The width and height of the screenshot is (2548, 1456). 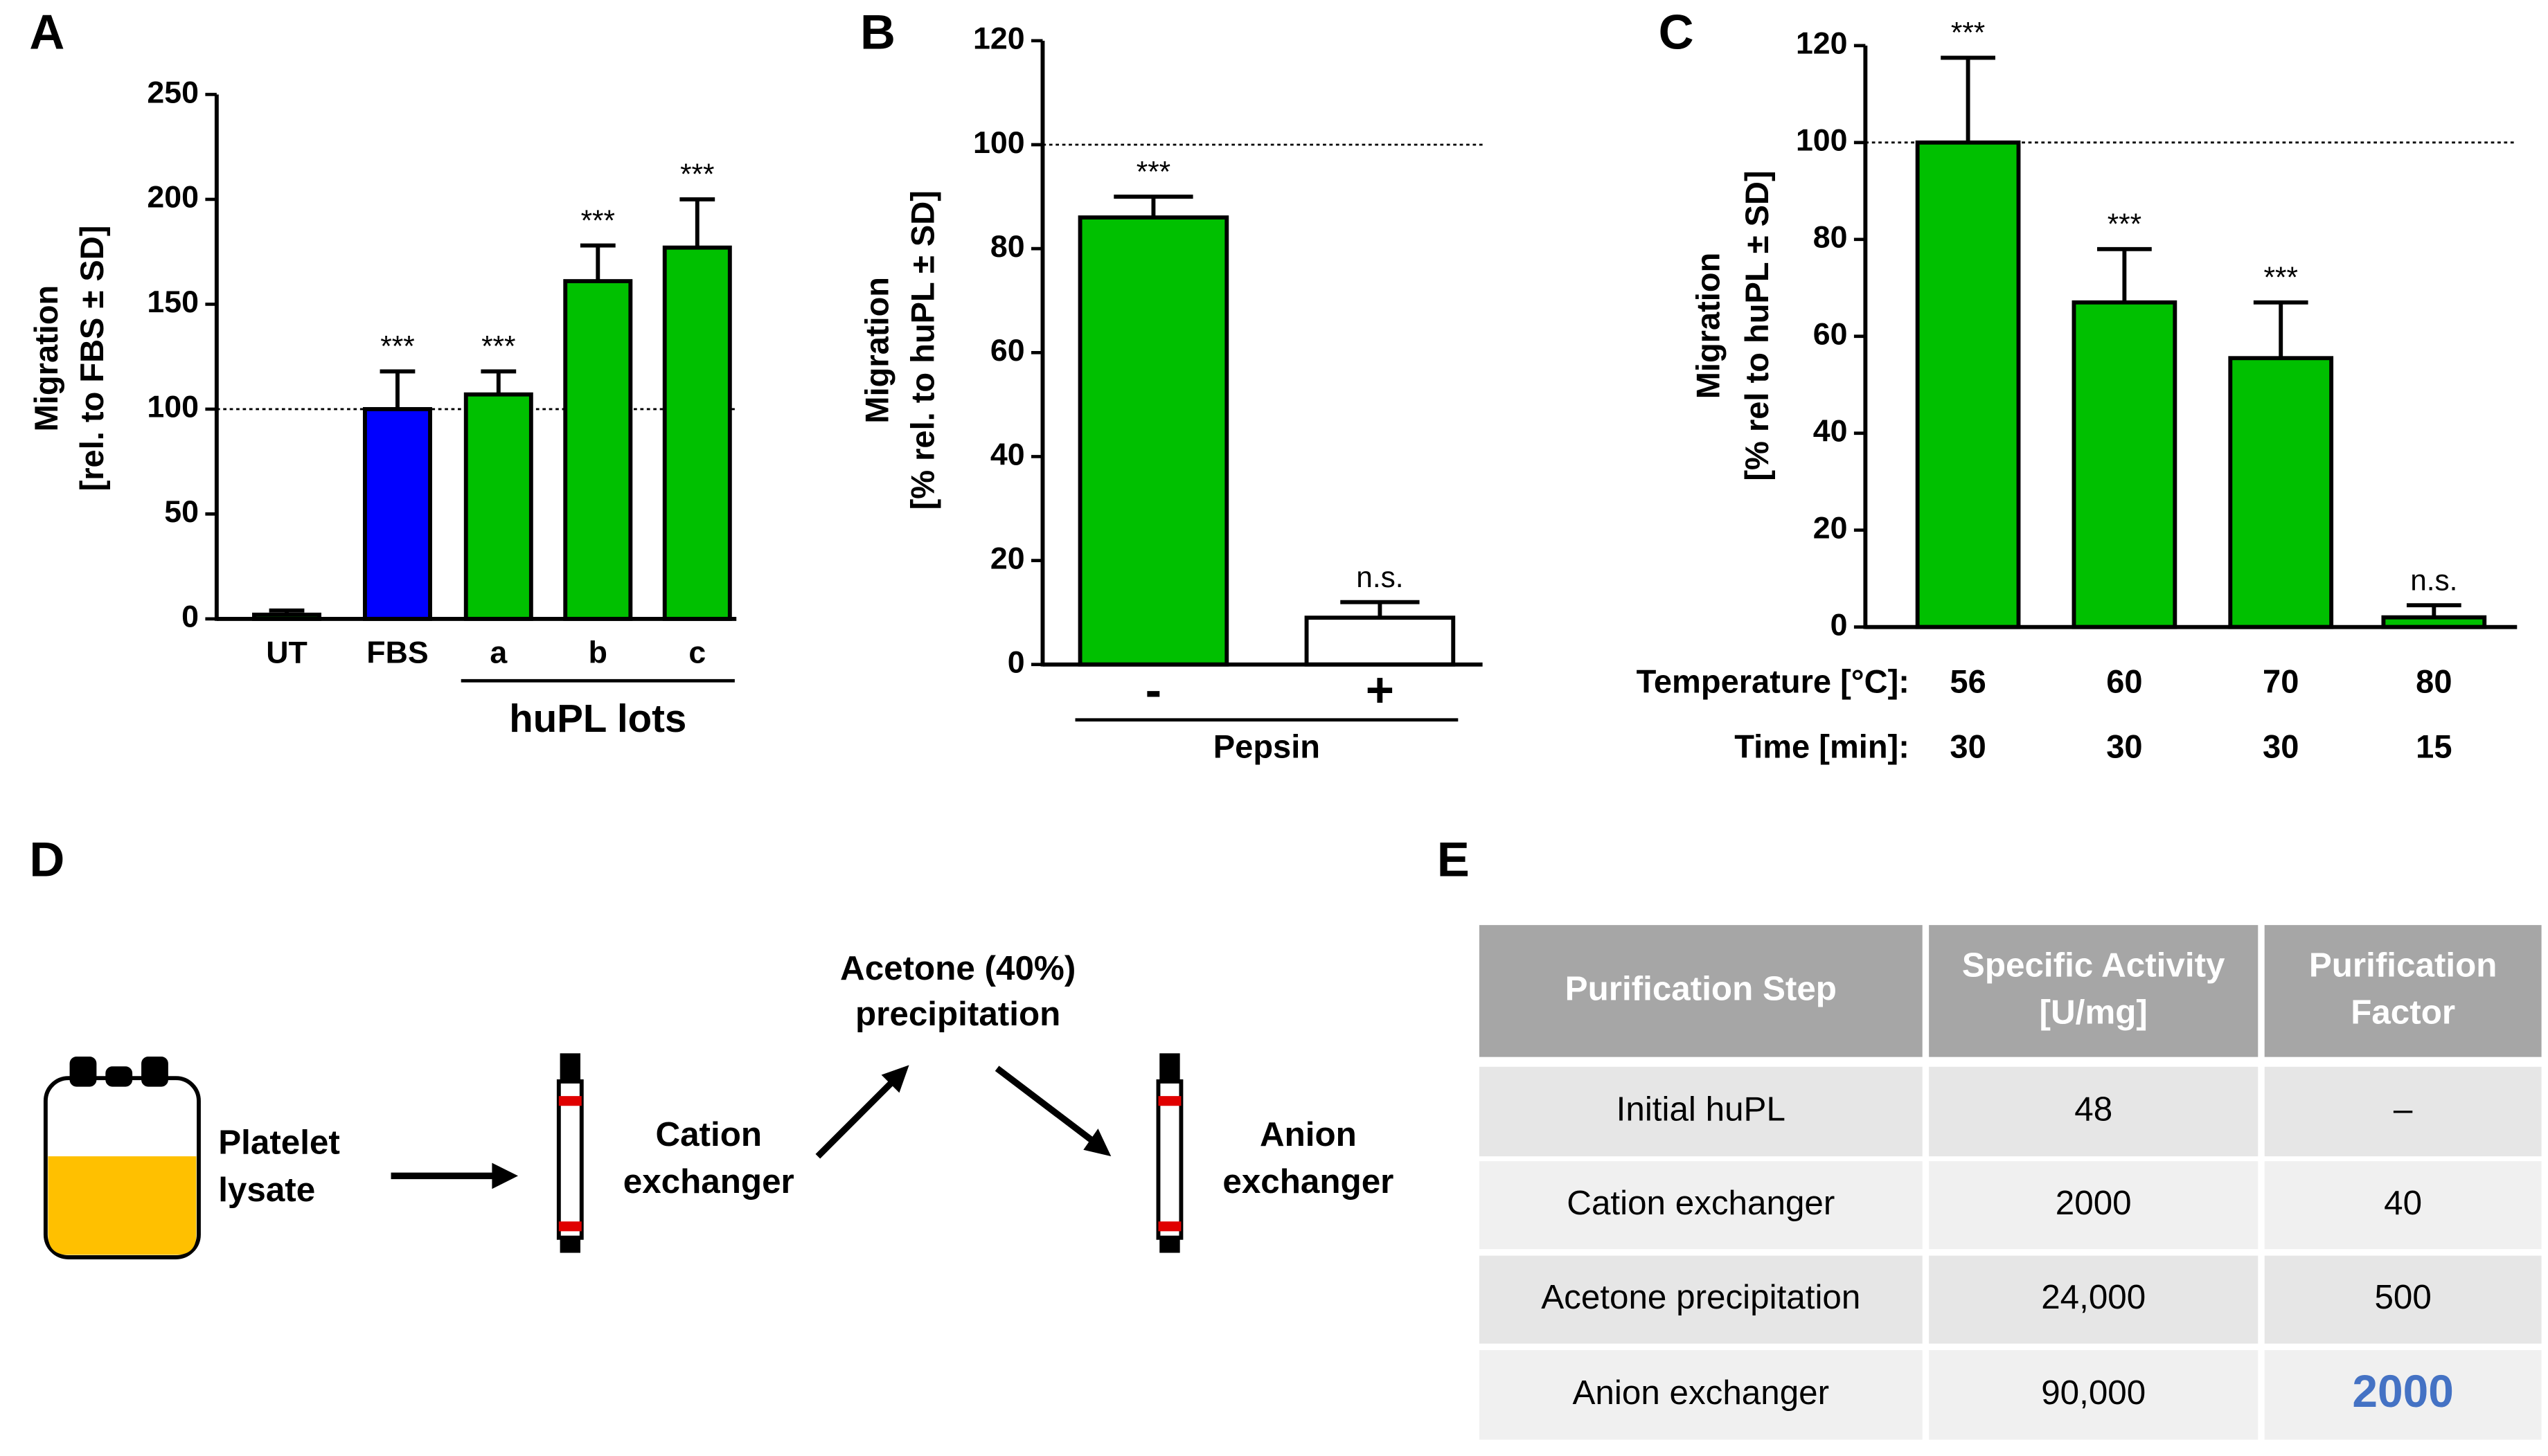 What do you see at coordinates (1008, 454) in the screenshot?
I see `y-tick-label: 40` at bounding box center [1008, 454].